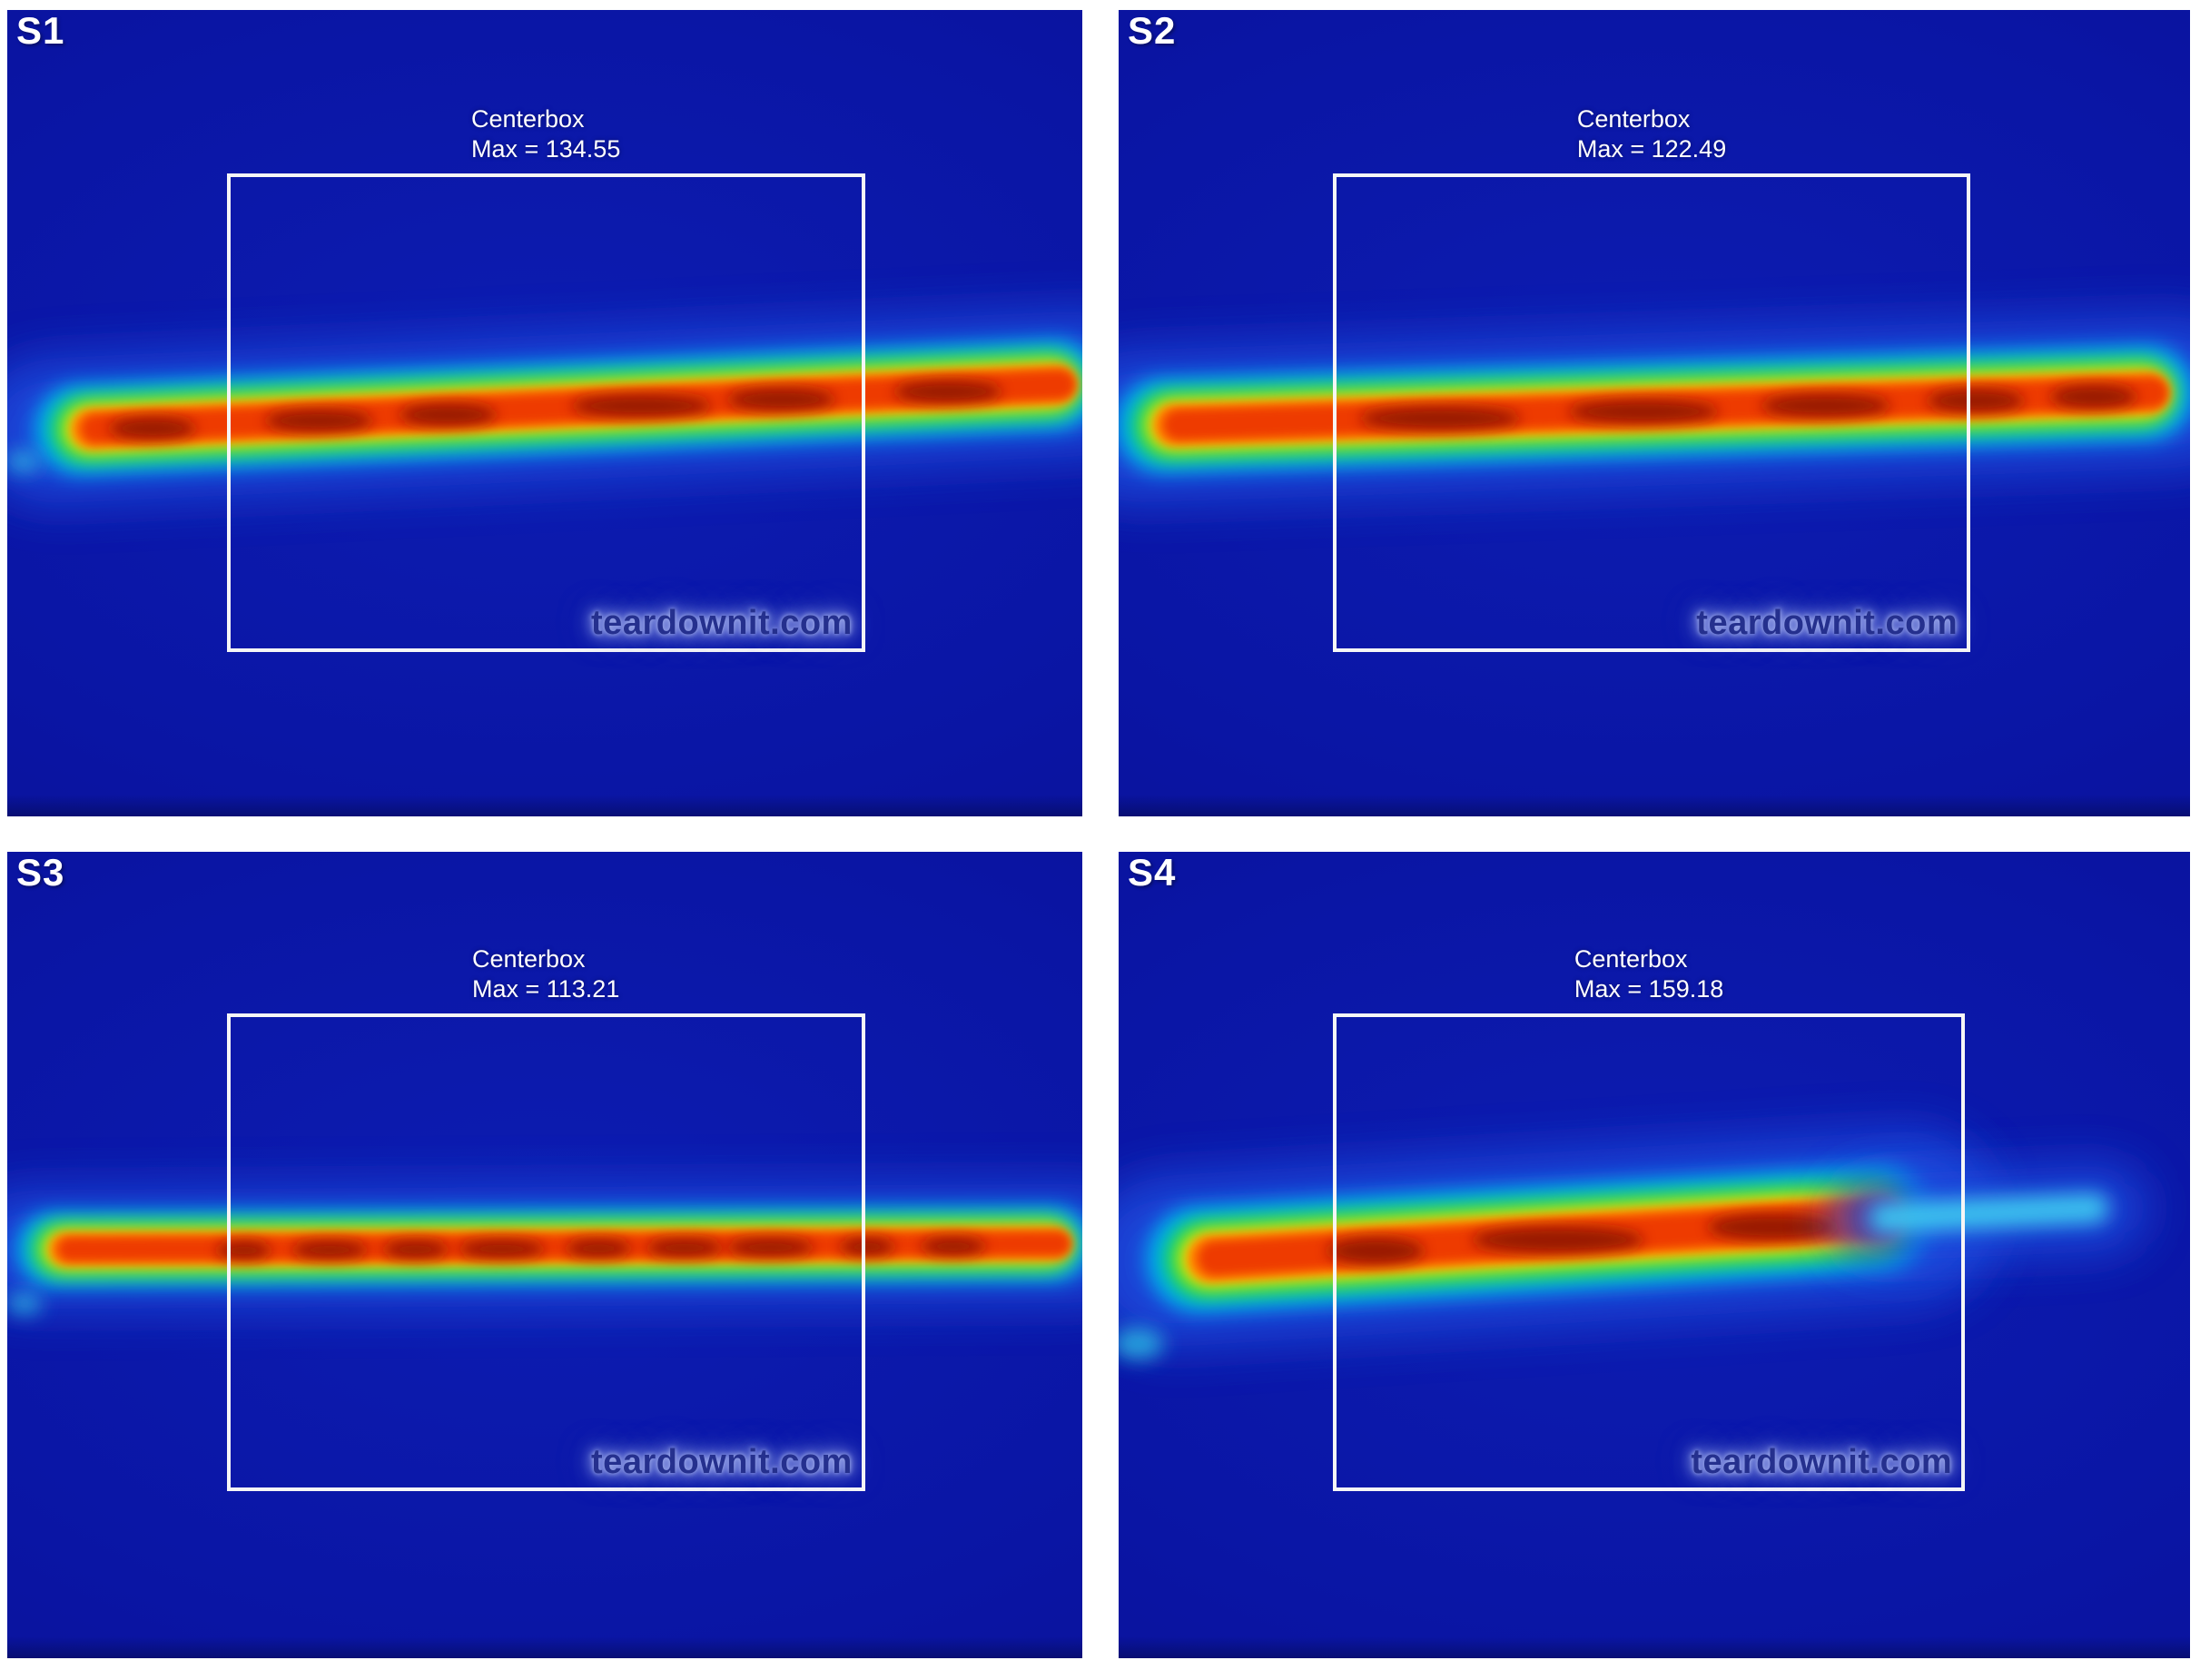 The image size is (2210, 1680). Describe the element at coordinates (41, 31) in the screenshot. I see `panel-id-label: S1` at that location.